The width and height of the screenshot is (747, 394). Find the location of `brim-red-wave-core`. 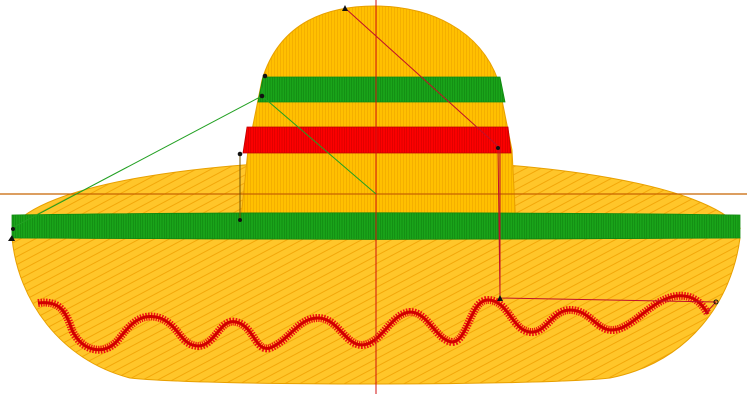

brim-red-wave-core is located at coordinates (373, 323).